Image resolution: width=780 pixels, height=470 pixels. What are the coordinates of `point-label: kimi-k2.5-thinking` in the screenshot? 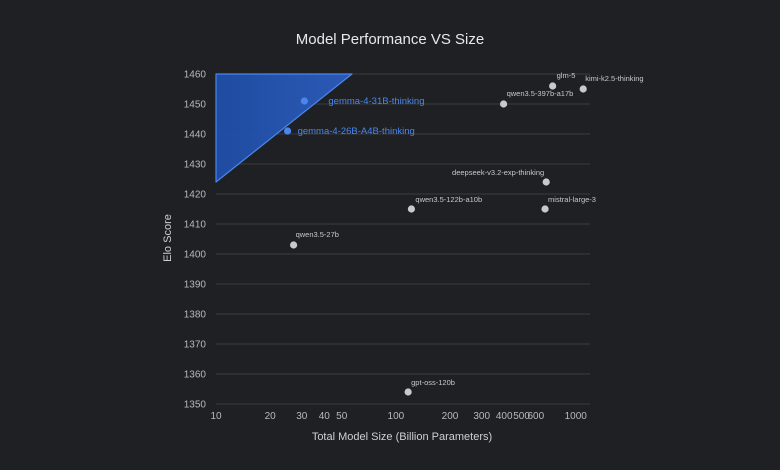 It's located at (614, 78).